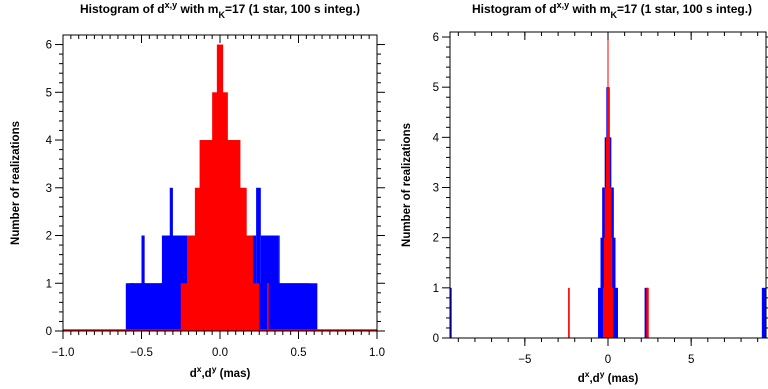  Describe the element at coordinates (608, 360) in the screenshot. I see `x-tick-label: 0` at that location.